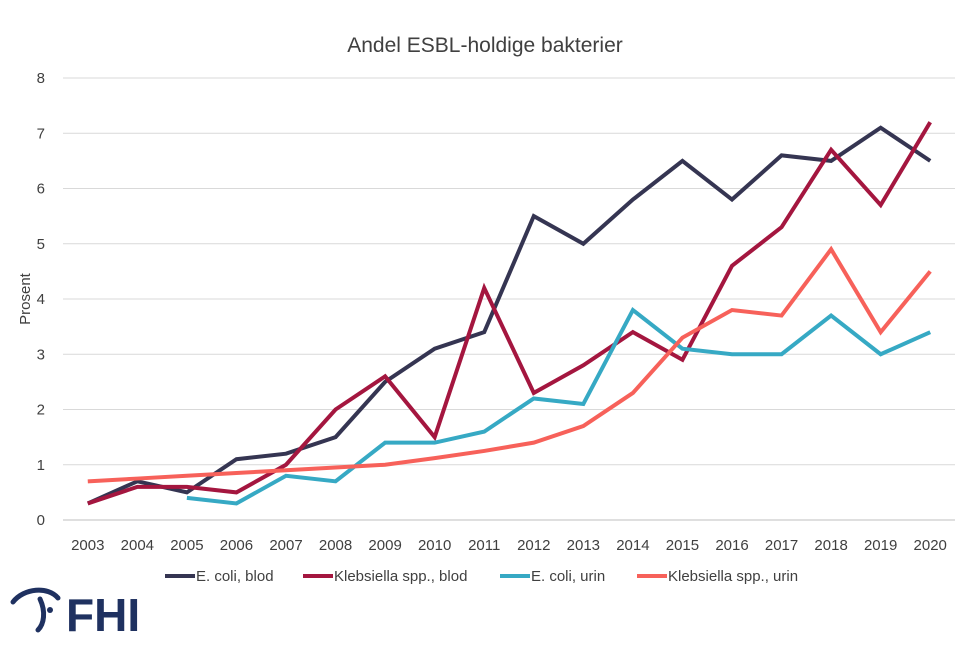 This screenshot has width=970, height=653. What do you see at coordinates (930, 545) in the screenshot?
I see `x-tick-label: 2020` at bounding box center [930, 545].